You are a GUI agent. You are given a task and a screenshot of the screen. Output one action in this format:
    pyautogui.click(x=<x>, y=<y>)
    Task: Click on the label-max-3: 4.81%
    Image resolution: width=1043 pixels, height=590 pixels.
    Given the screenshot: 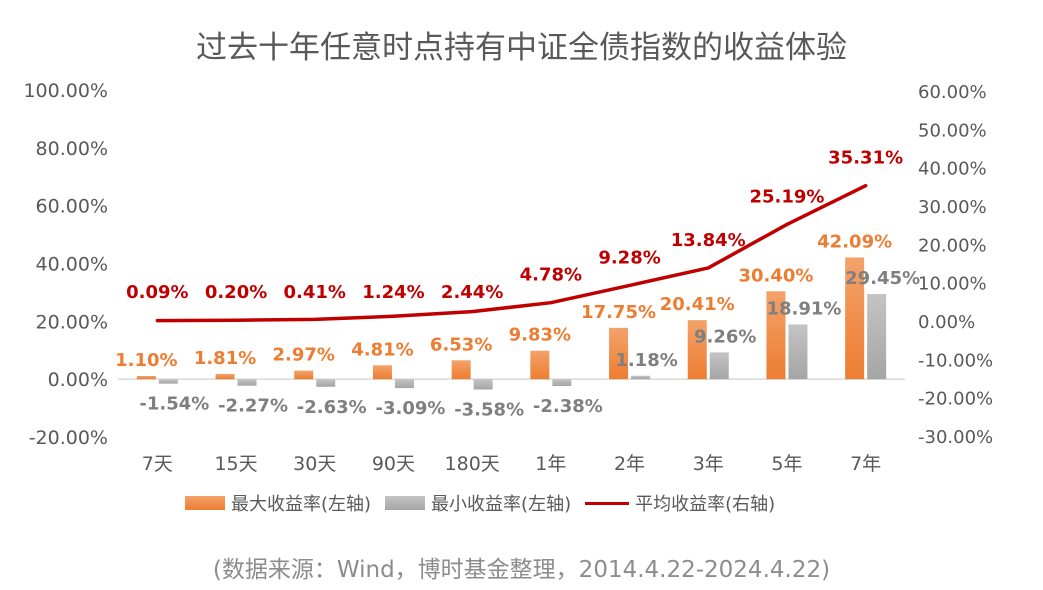 What is the action you would take?
    pyautogui.click(x=382, y=349)
    